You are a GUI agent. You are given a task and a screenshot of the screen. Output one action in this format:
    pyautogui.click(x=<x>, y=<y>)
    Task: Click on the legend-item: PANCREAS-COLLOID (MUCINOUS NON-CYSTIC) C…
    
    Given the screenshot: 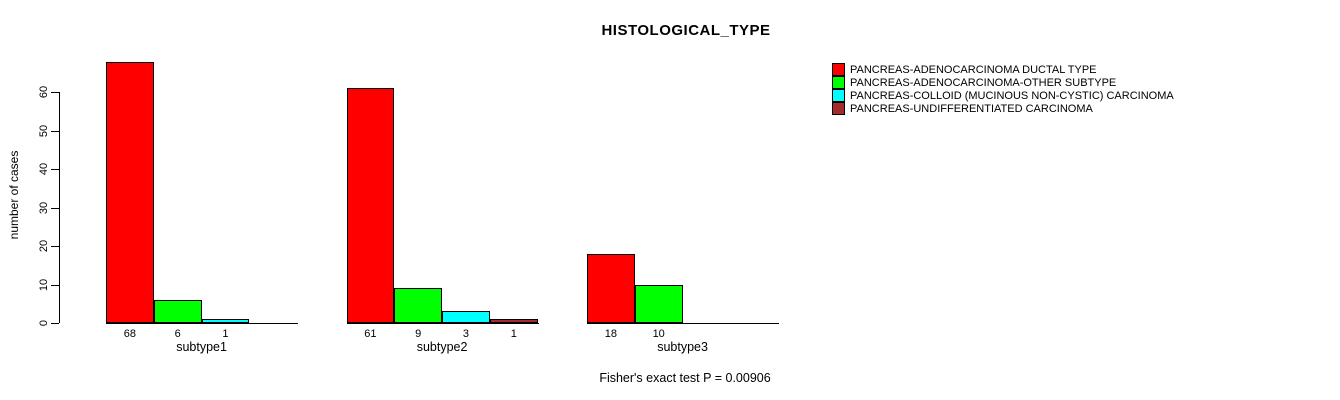 What is the action you would take?
    pyautogui.click(x=1003, y=95)
    